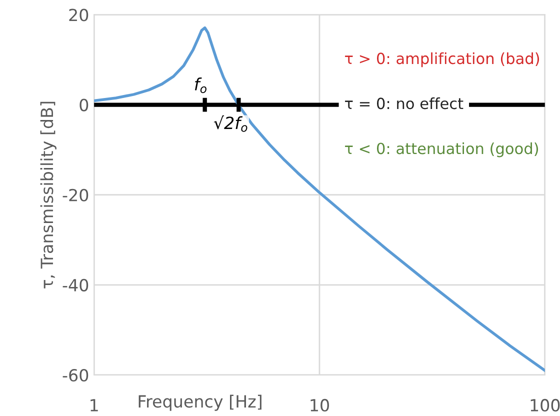  Describe the element at coordinates (441, 150) in the screenshot. I see `annotation: τ < 0: attenuation (good)` at that location.